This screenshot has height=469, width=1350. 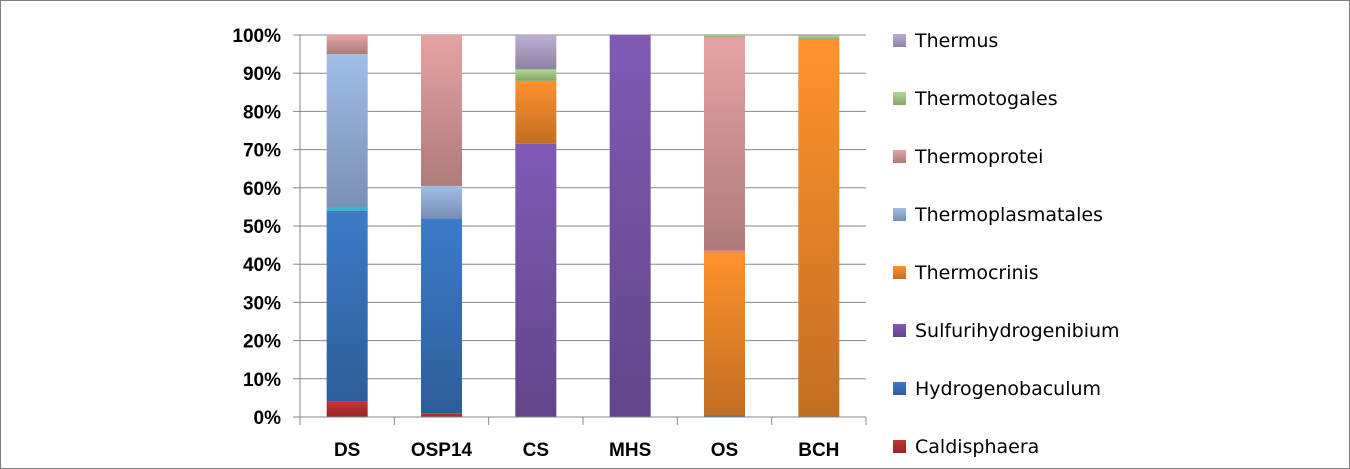 I want to click on bar-sliver, so click(x=347, y=208).